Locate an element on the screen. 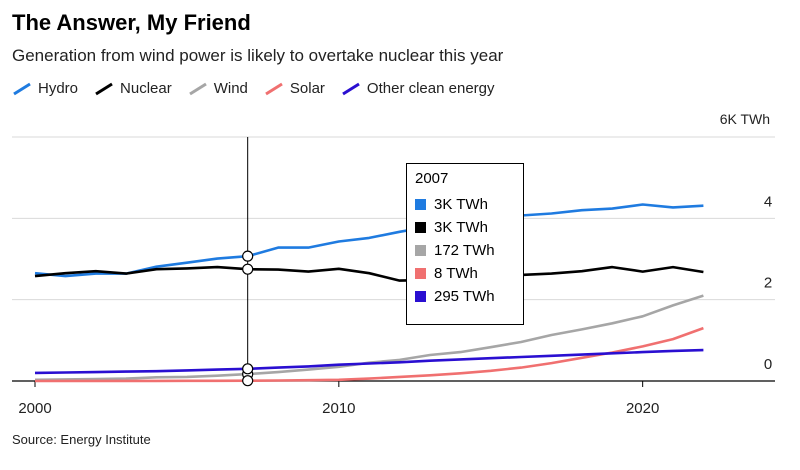 The height and width of the screenshot is (470, 800). series-line-solar is located at coordinates (369, 354).